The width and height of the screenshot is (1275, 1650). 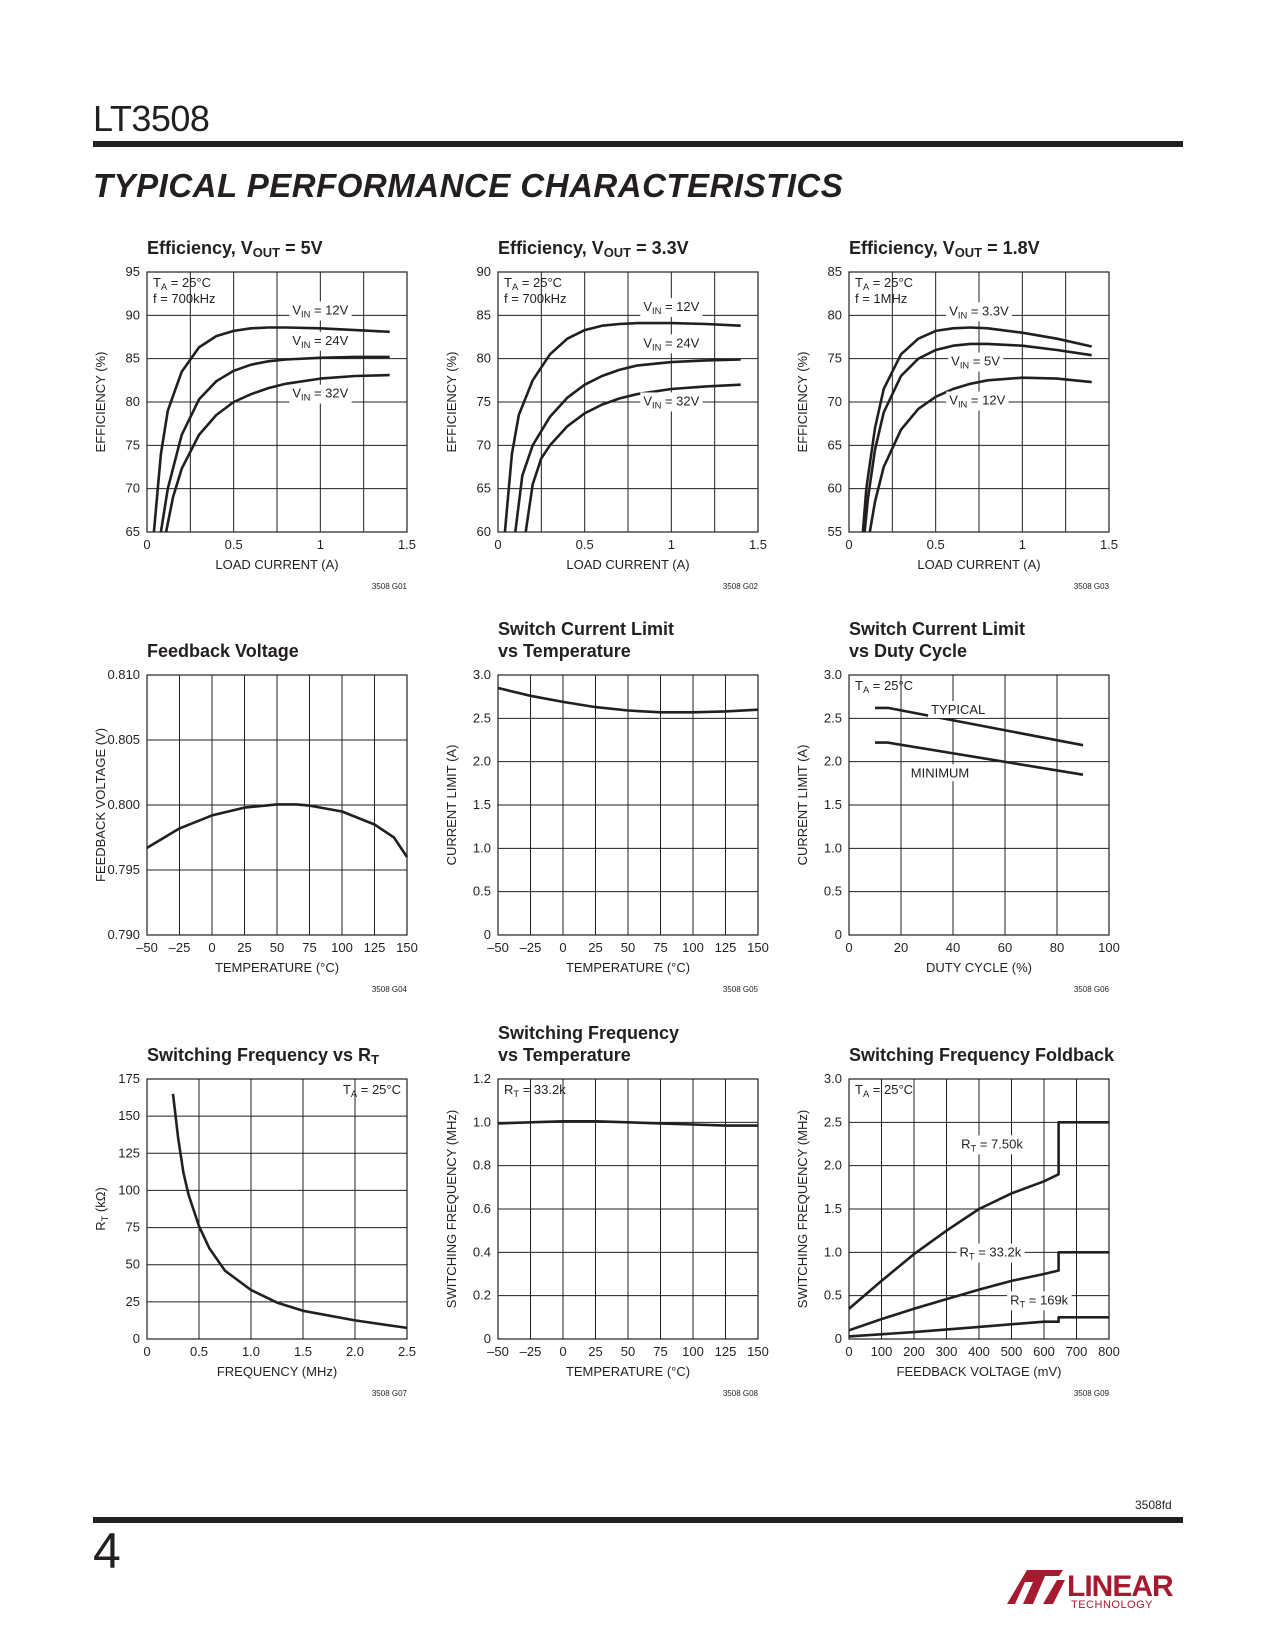 What do you see at coordinates (671, 307) in the screenshot?
I see `series-label: VIN = 12V` at bounding box center [671, 307].